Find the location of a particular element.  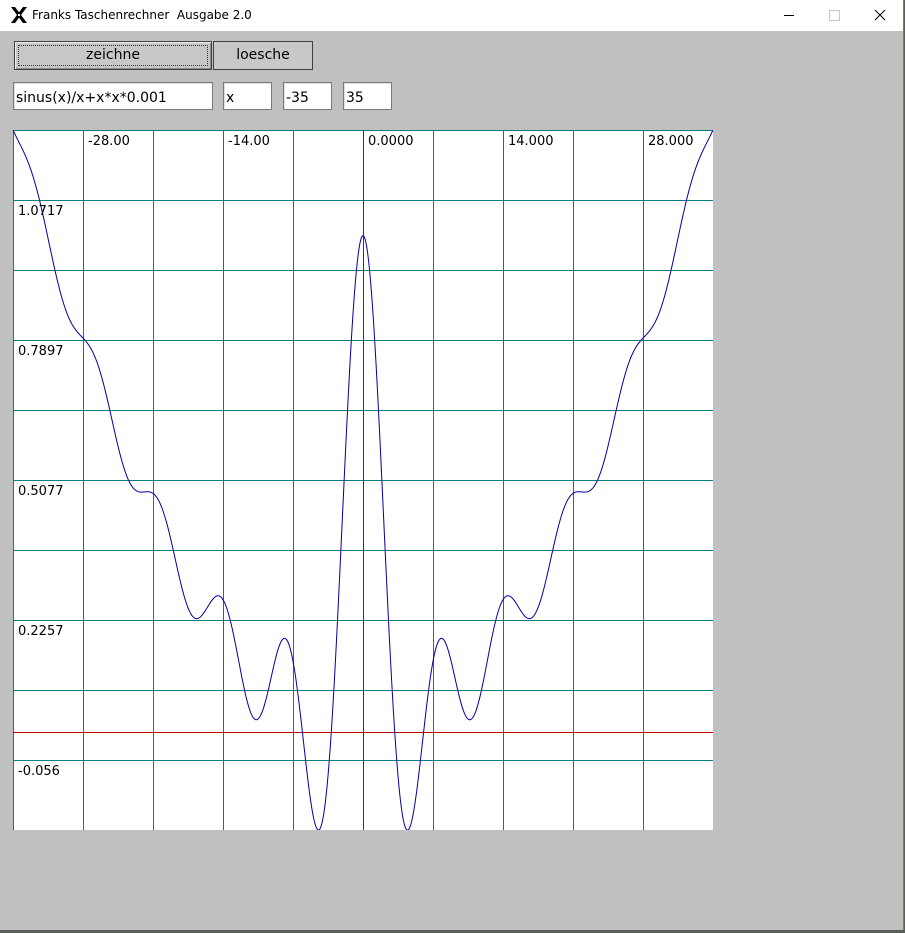

y-tick-label: -0.056 is located at coordinates (39, 771).